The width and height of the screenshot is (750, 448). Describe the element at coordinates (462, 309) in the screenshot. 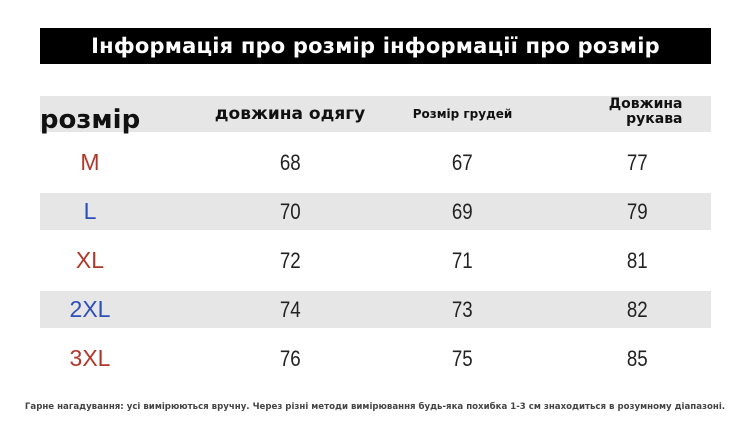

I see `chest-value: 73` at that location.